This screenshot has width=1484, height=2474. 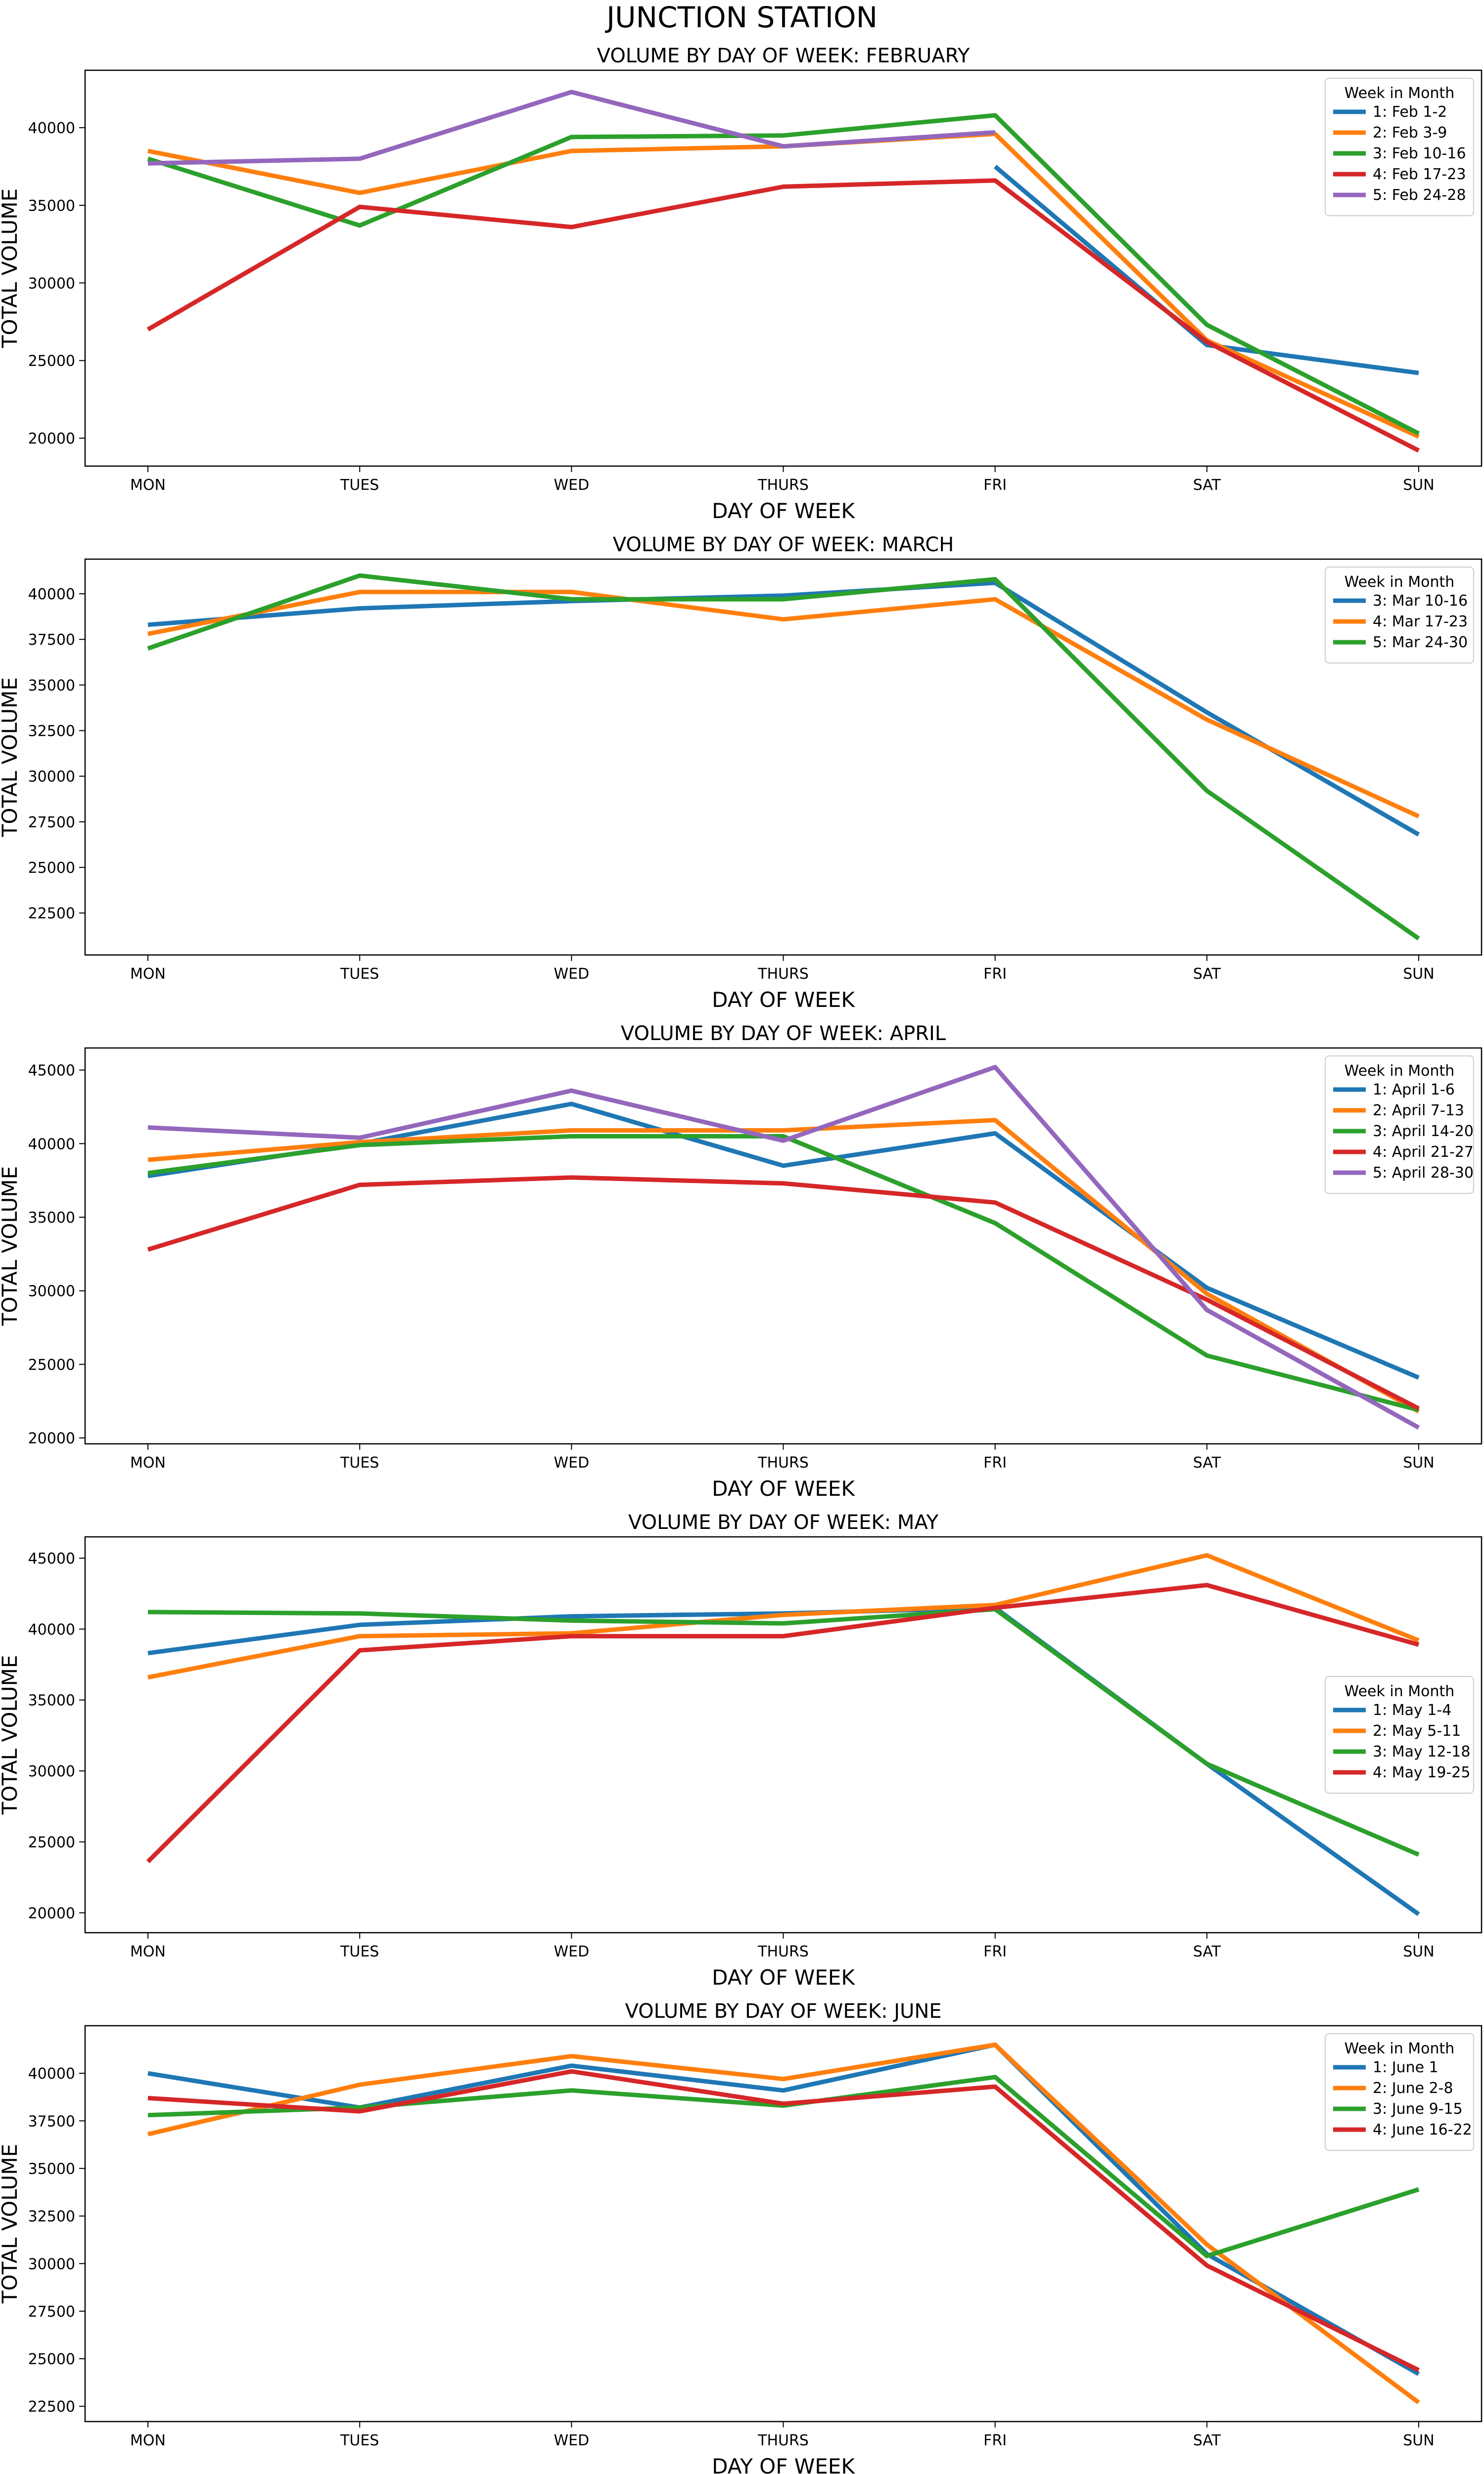 I want to click on legend-label: 3: Feb 10-16, so click(x=1419, y=154).